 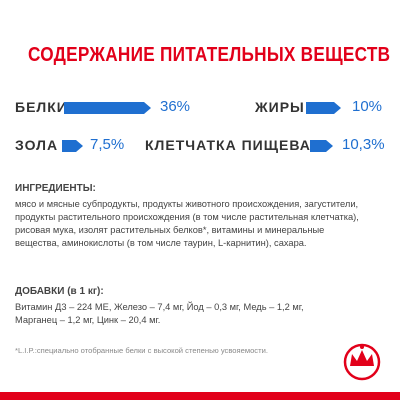 I want to click on bottom-bar, so click(x=200, y=396).